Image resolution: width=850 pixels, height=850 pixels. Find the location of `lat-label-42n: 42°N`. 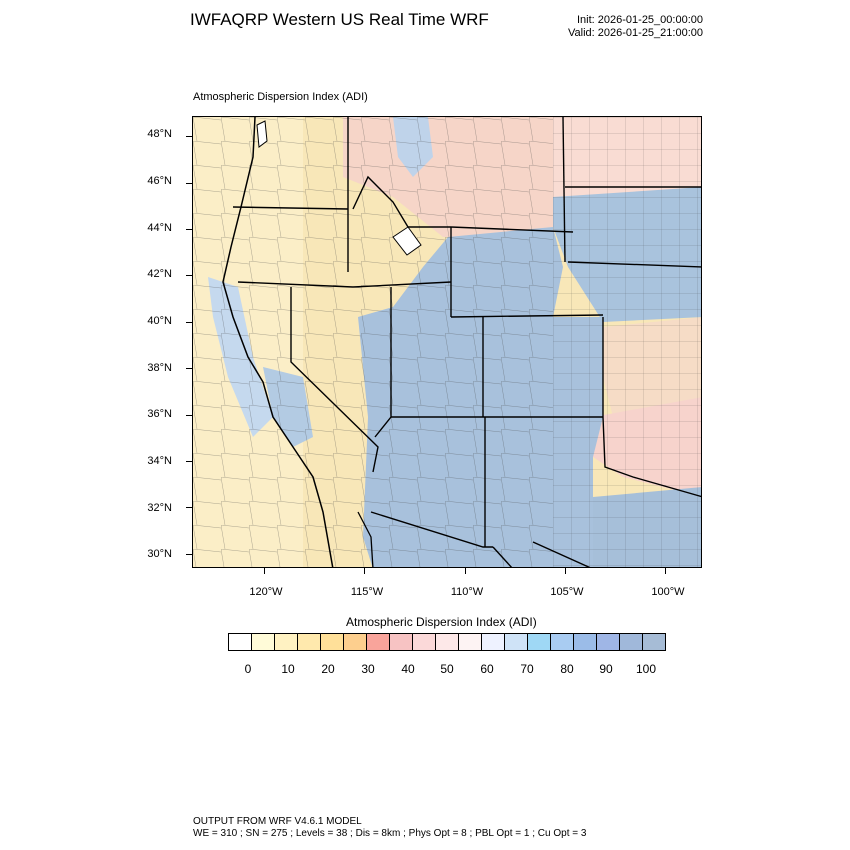

lat-label-42n: 42°N is located at coordinates (159, 274).